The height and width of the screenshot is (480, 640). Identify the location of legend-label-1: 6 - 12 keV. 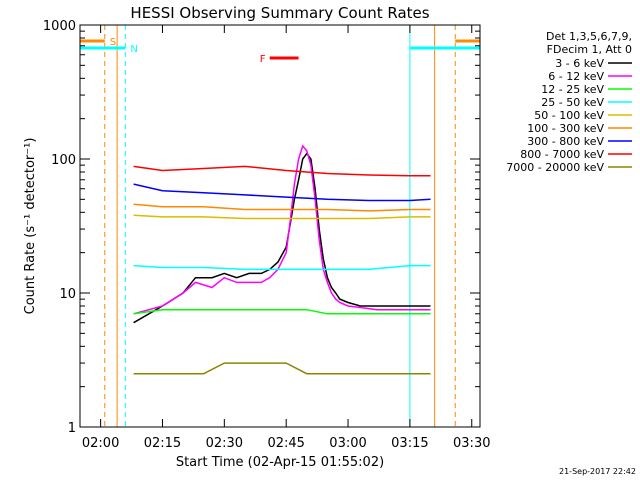
(576, 76).